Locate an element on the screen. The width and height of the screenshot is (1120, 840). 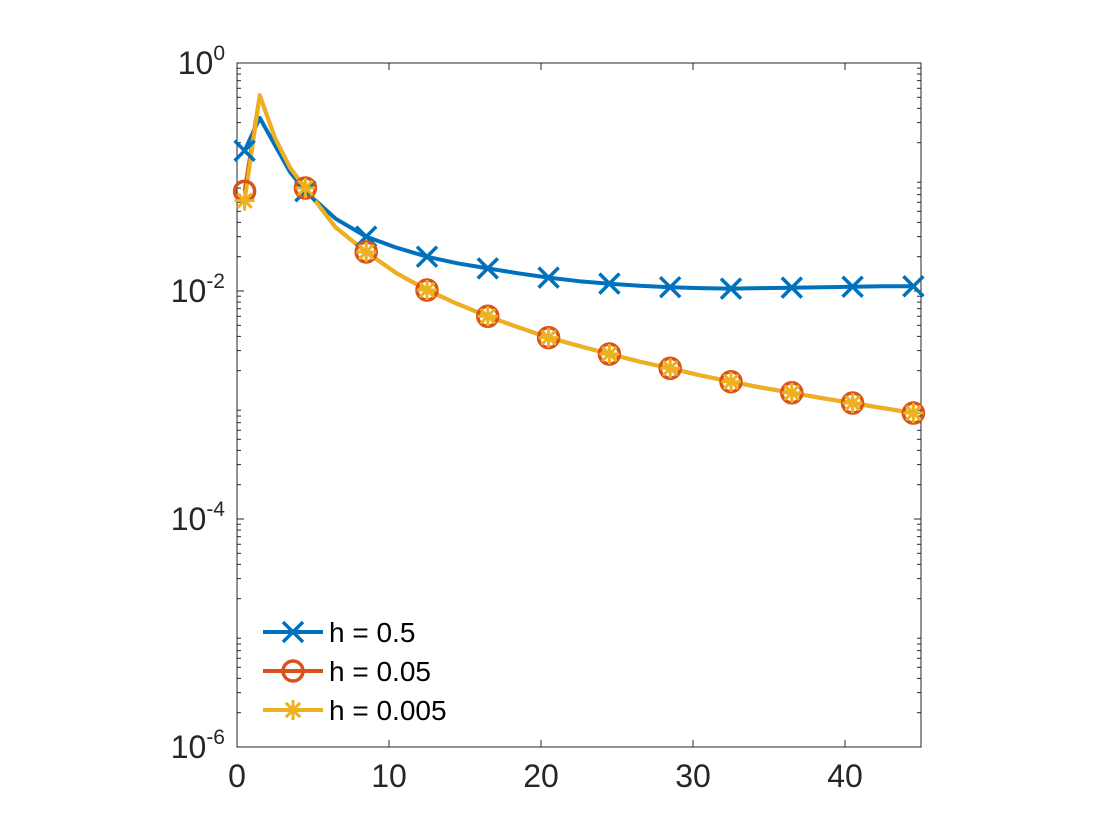
marker-circle is located at coordinates (293, 671).